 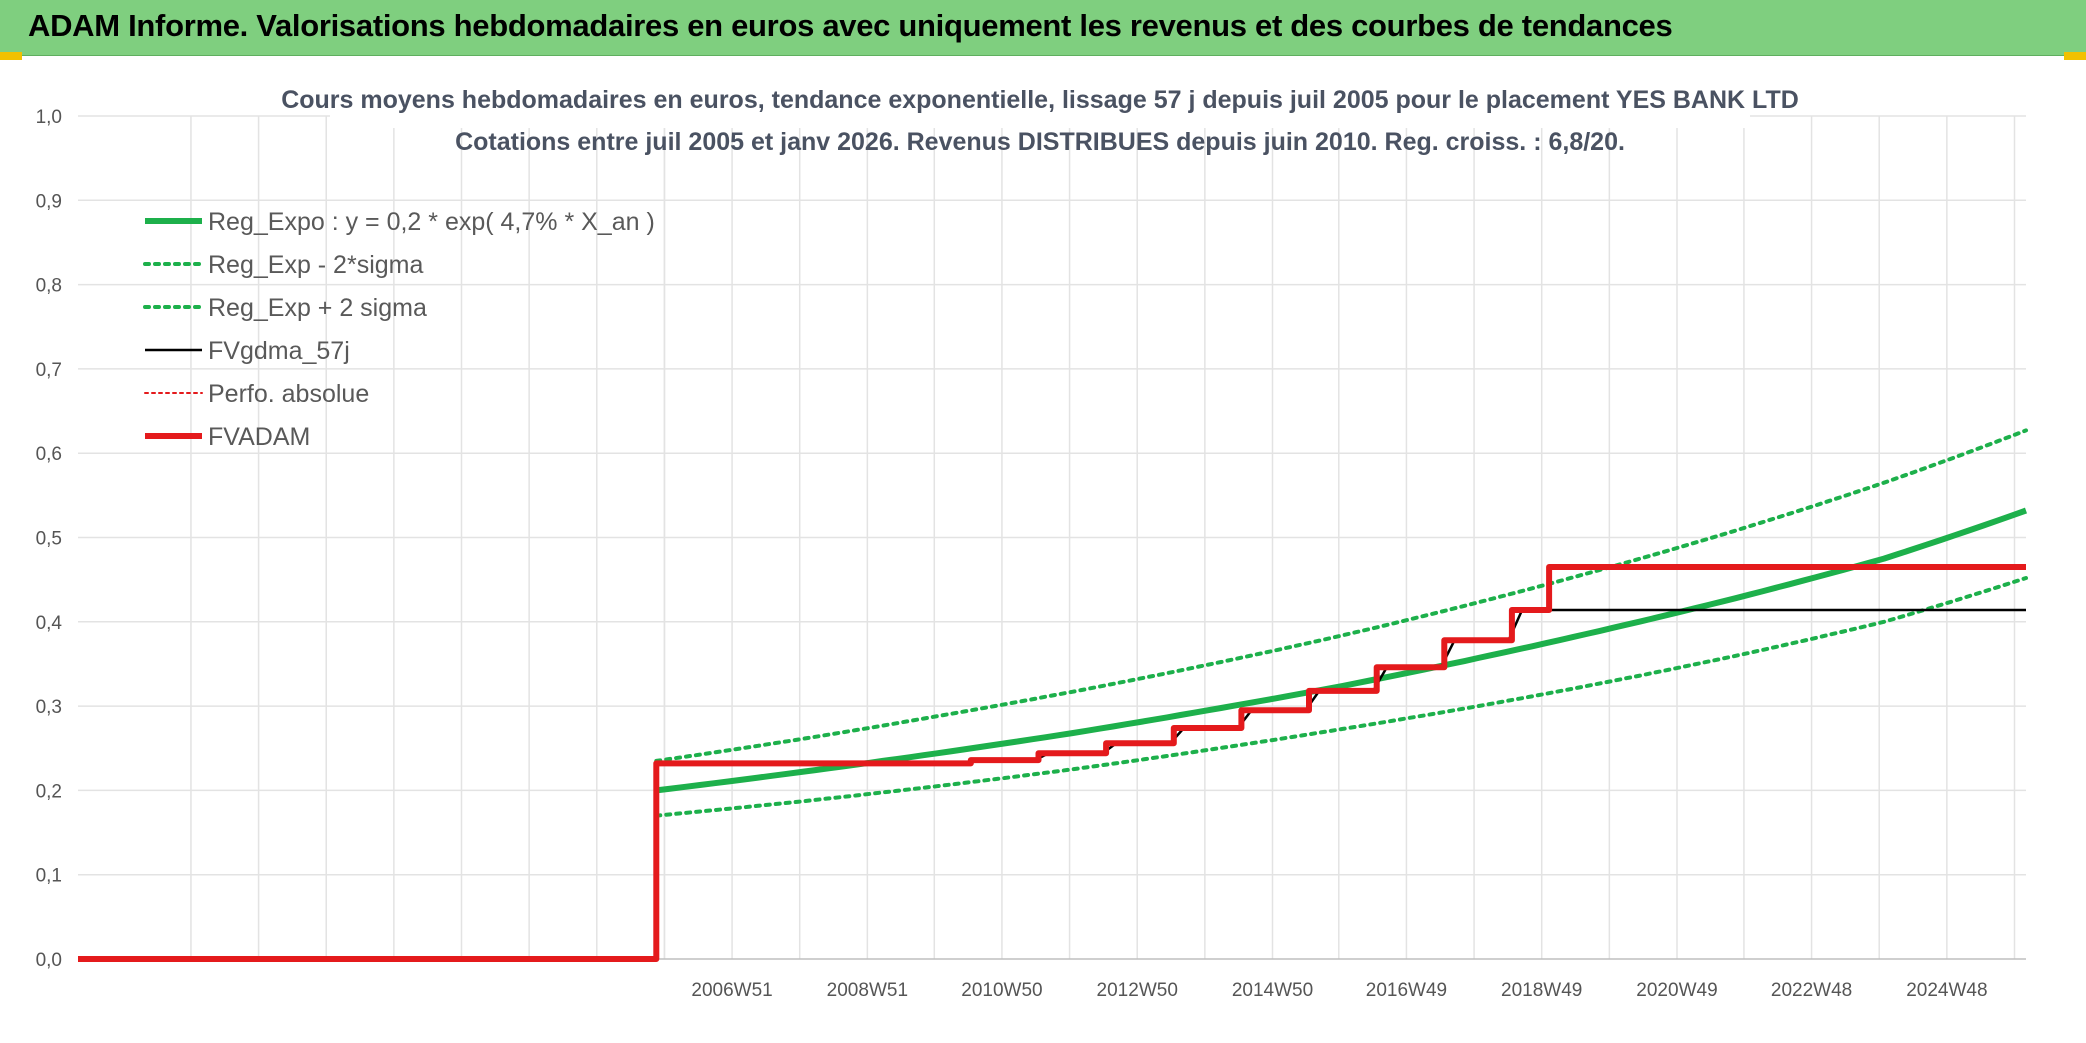 I want to click on y-tick-label: 0,6, so click(x=49, y=454).